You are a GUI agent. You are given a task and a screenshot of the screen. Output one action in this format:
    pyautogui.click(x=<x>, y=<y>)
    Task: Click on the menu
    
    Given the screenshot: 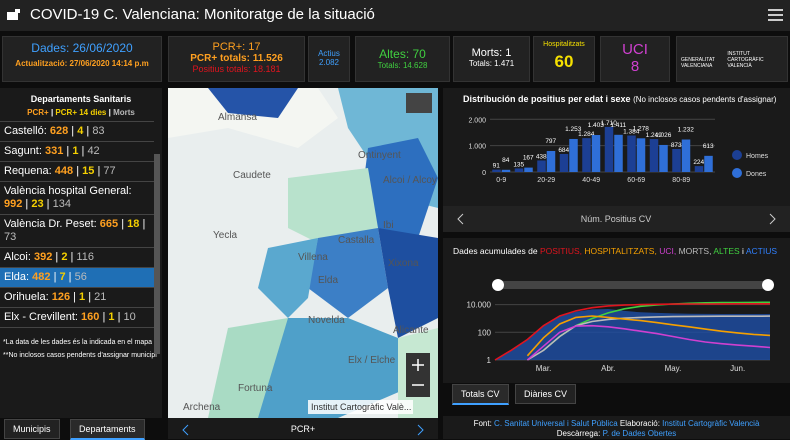 What is the action you would take?
    pyautogui.click(x=776, y=15)
    